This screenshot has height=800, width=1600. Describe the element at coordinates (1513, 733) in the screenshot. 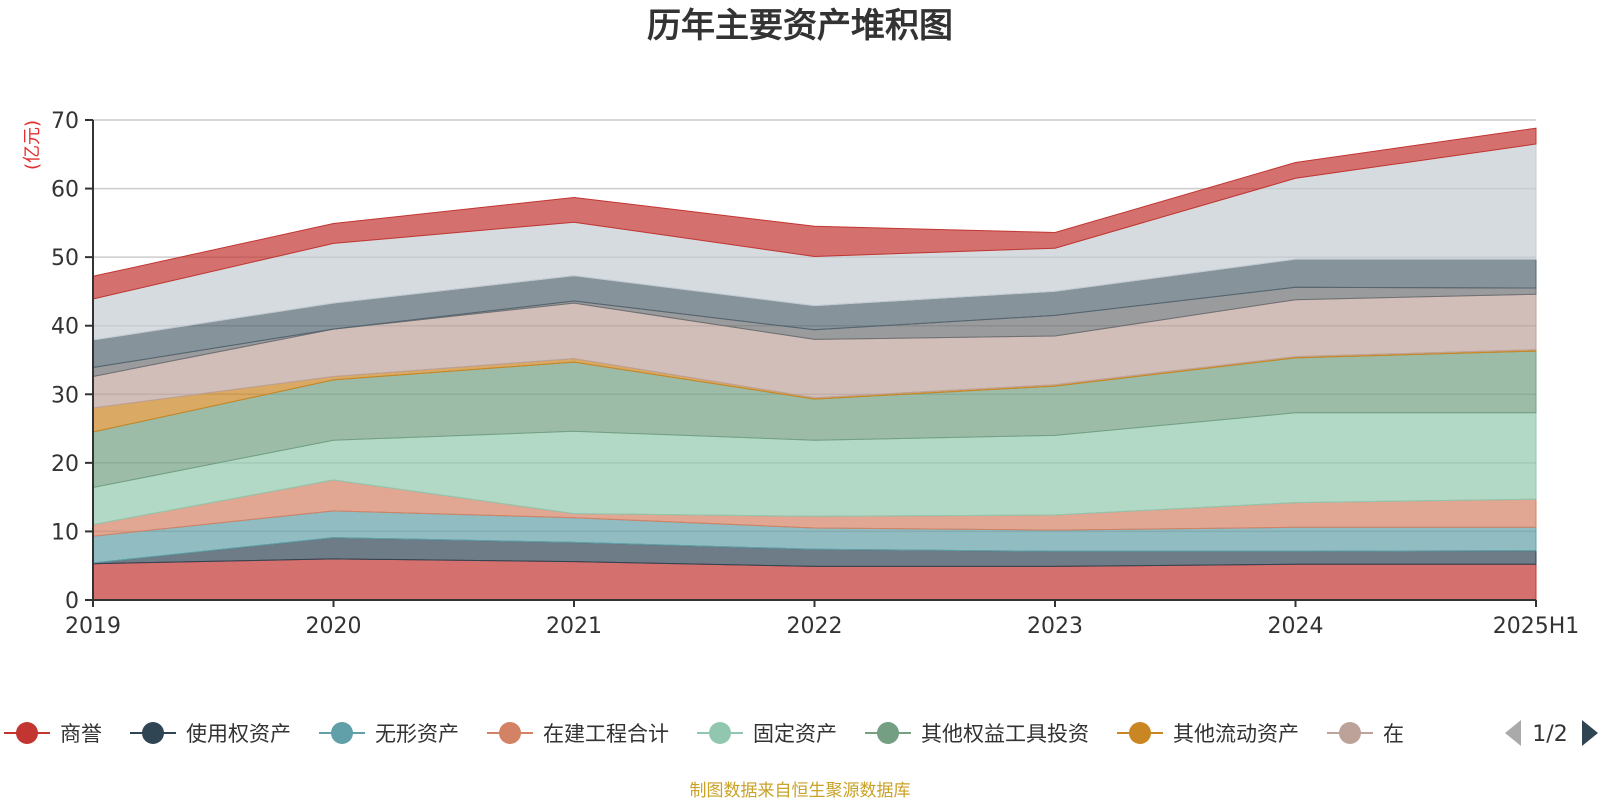

I see `legend-prev-page-icon` at that location.